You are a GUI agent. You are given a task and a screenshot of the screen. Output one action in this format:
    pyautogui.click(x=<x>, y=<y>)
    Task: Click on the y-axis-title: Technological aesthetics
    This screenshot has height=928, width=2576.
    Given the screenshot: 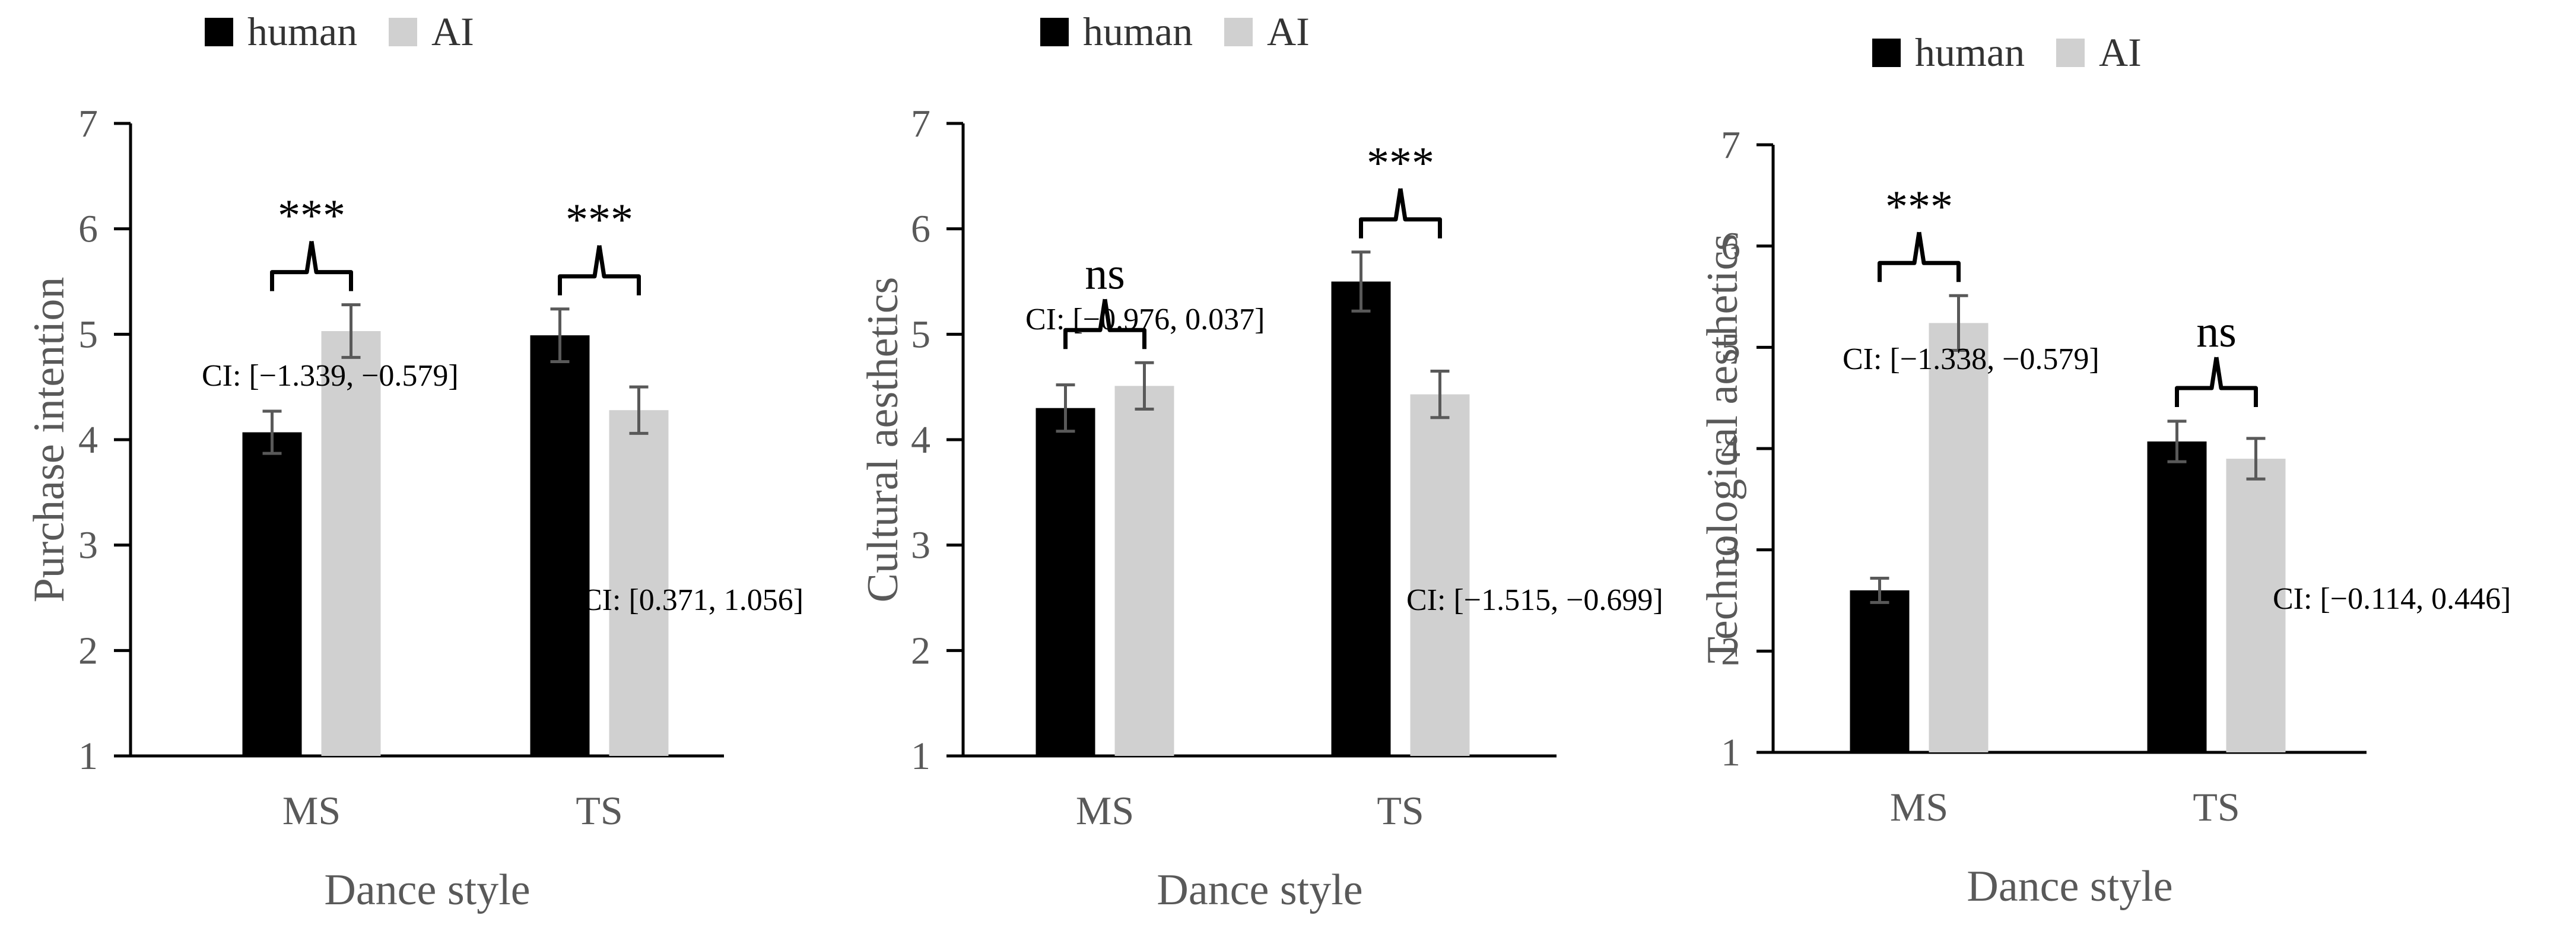 What is the action you would take?
    pyautogui.click(x=1722, y=448)
    